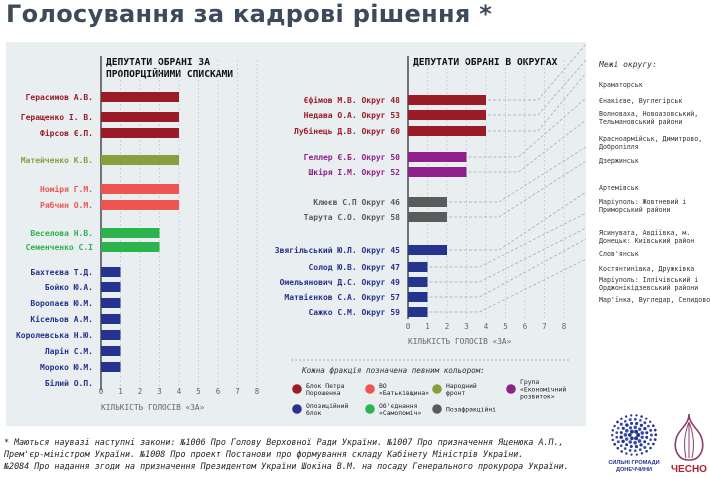  Describe the element at coordinates (461, 389) in the screenshot. I see `legend-label: Народний фронт` at that location.